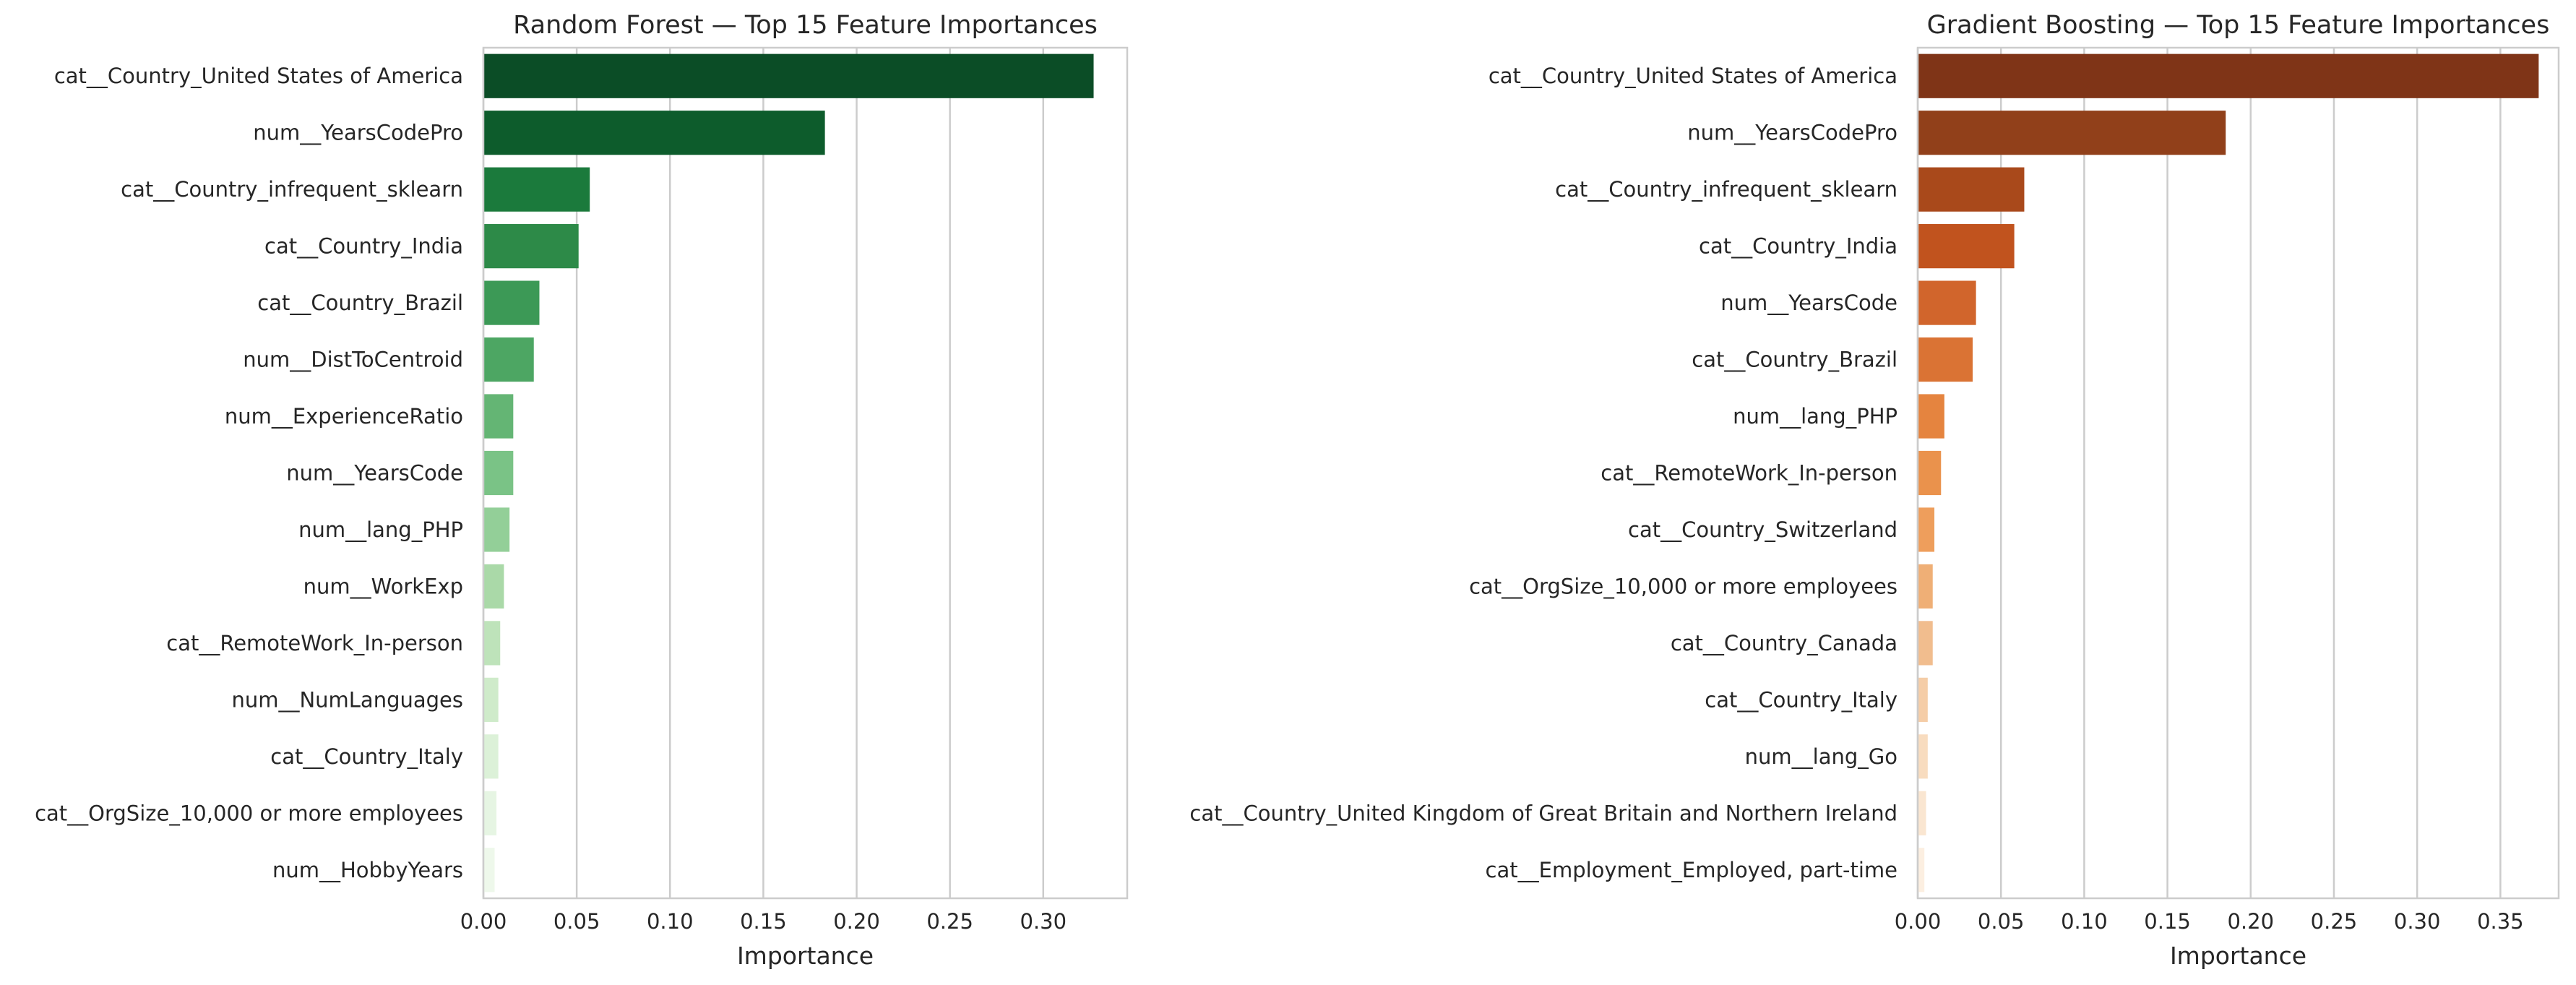  I want to click on y-tick-label: num__lang_Go, so click(1821, 756).